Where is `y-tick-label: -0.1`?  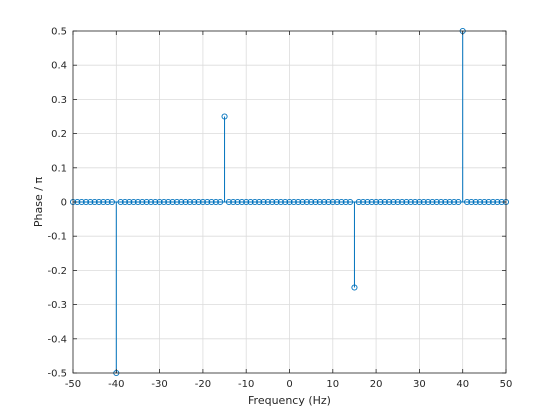 y-tick-label: -0.1 is located at coordinates (57, 237).